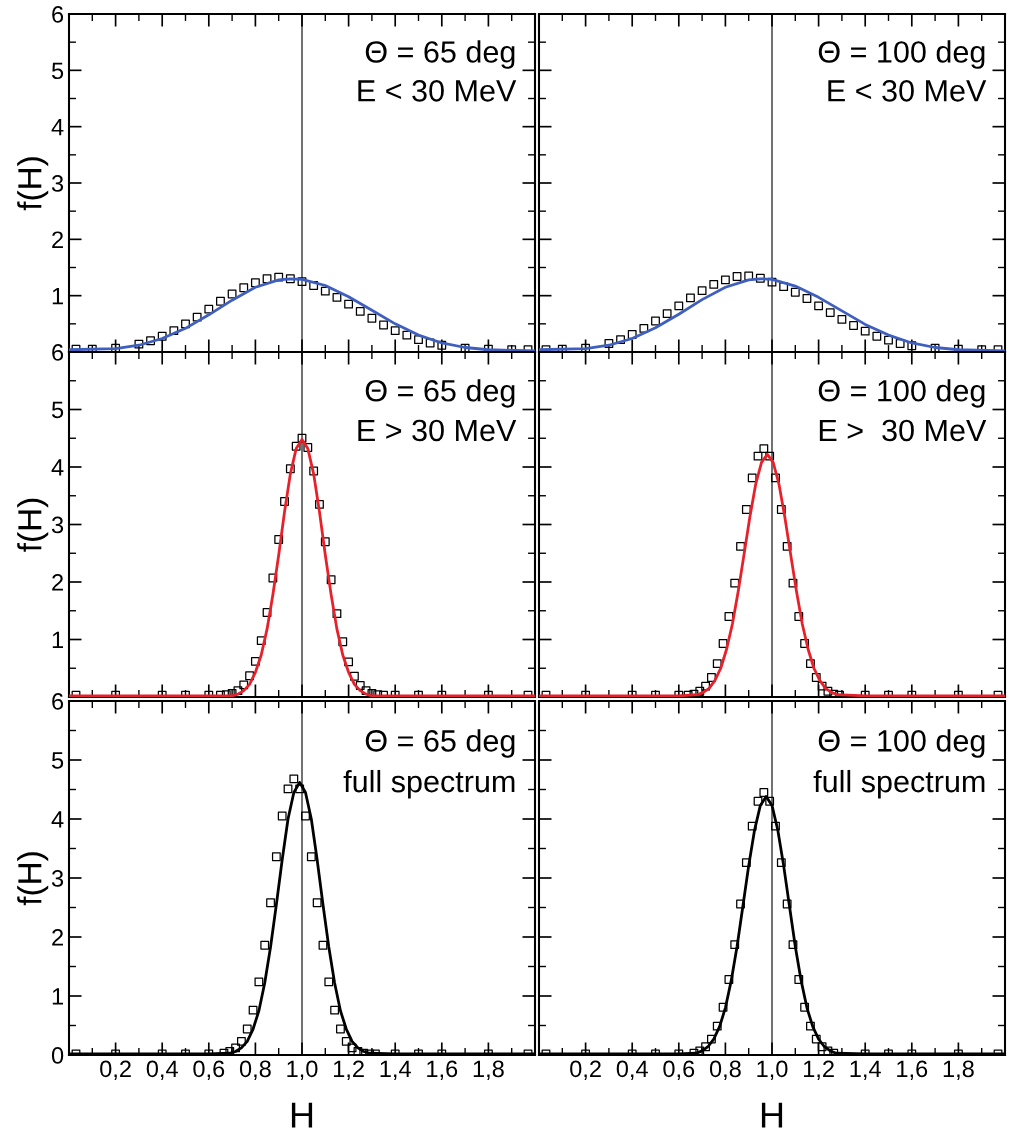 Image resolution: width=1014 pixels, height=1146 pixels. What do you see at coordinates (57, 1055) in the screenshot?
I see `y-tick-label: 0` at bounding box center [57, 1055].